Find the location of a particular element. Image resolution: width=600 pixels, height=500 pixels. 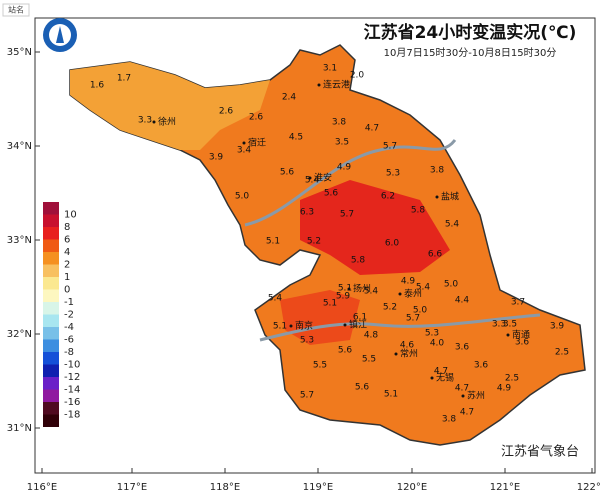

station-value: 3.7 is located at coordinates (518, 303).